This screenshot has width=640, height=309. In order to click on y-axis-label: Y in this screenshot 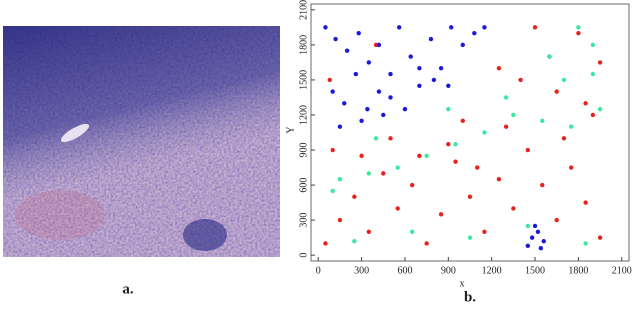, I will do `click(290, 129)`.